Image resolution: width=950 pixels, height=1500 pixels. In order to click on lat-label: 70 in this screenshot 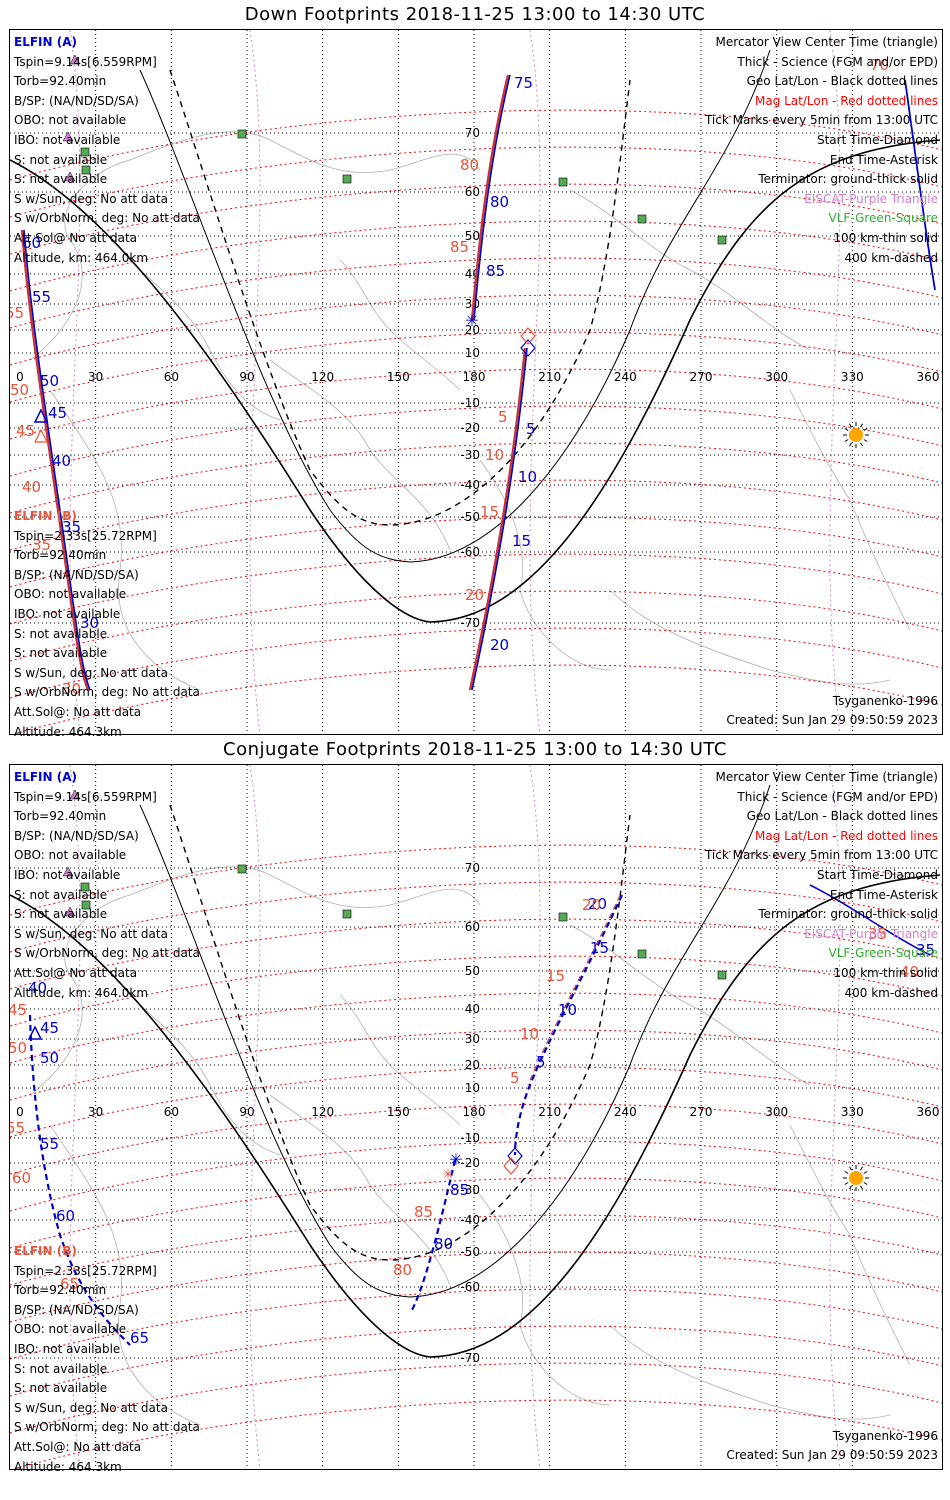, I will do `click(472, 133)`.